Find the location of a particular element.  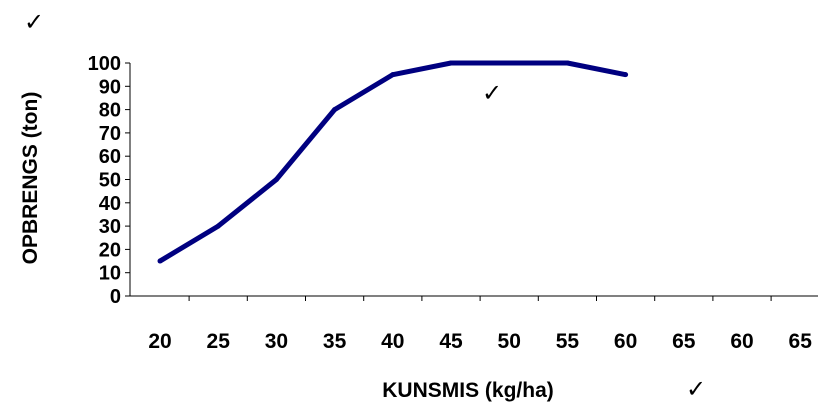

y-tick-label: 90 is located at coordinates (110, 87).